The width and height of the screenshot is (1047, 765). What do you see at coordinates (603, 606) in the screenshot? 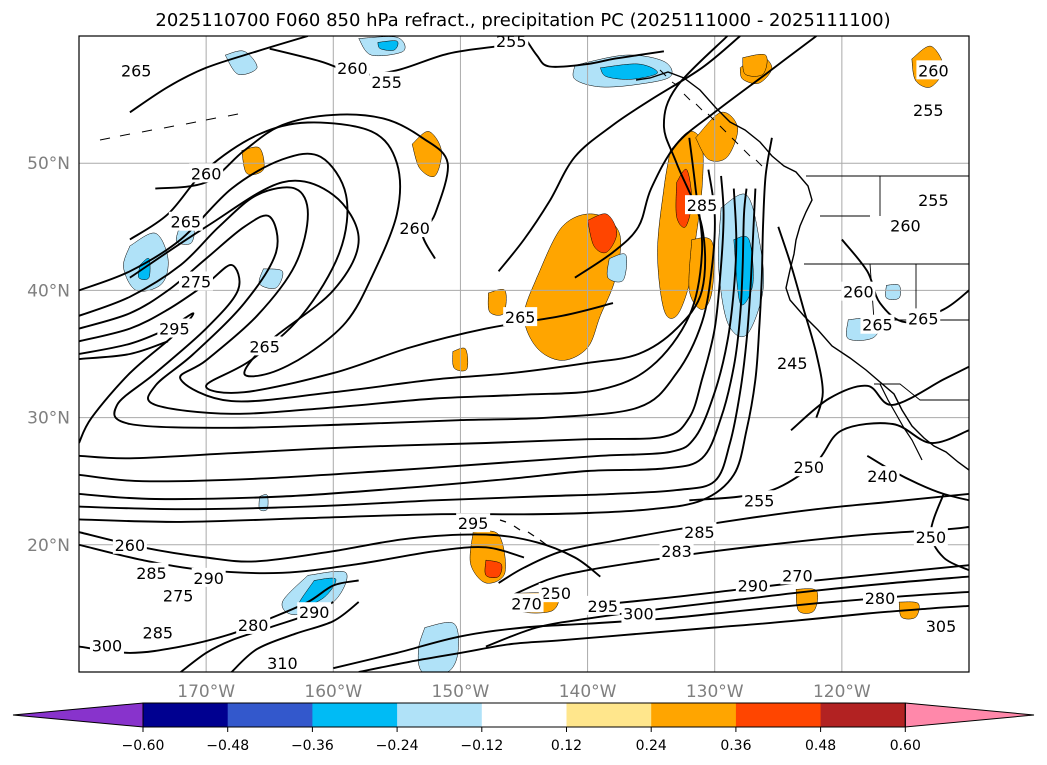
I see `contour-label-35: 295` at bounding box center [603, 606].